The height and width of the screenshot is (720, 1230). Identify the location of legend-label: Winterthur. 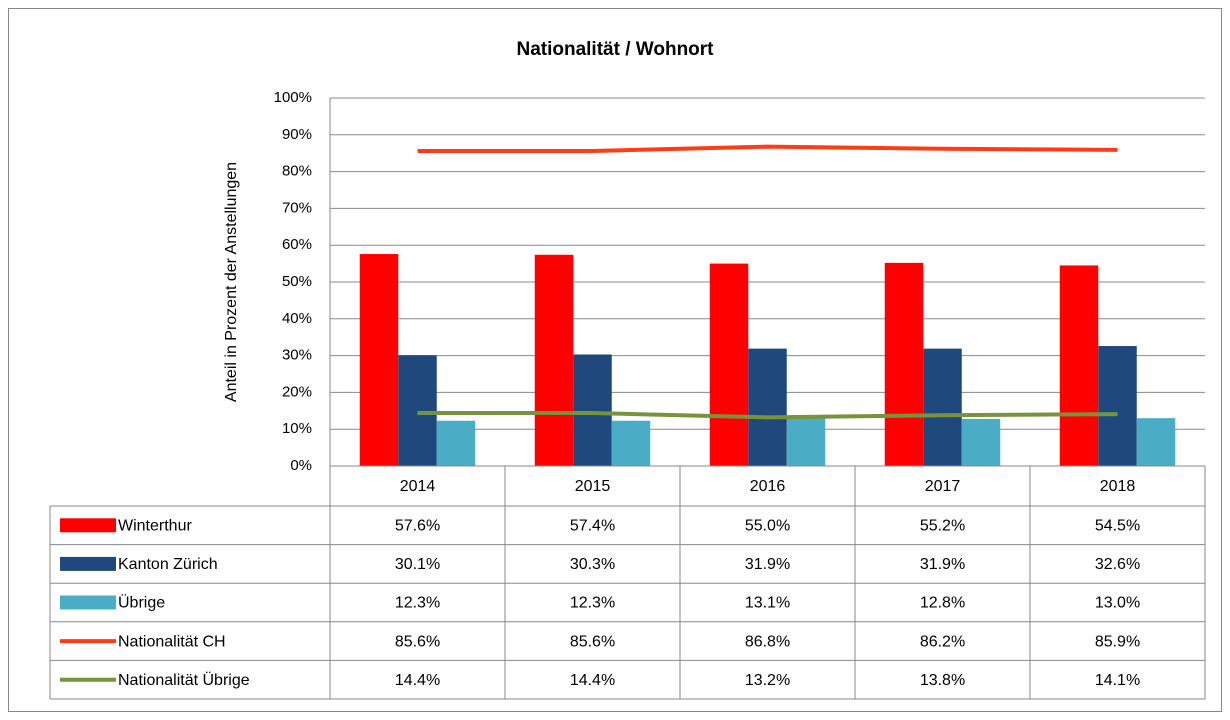
(155, 526).